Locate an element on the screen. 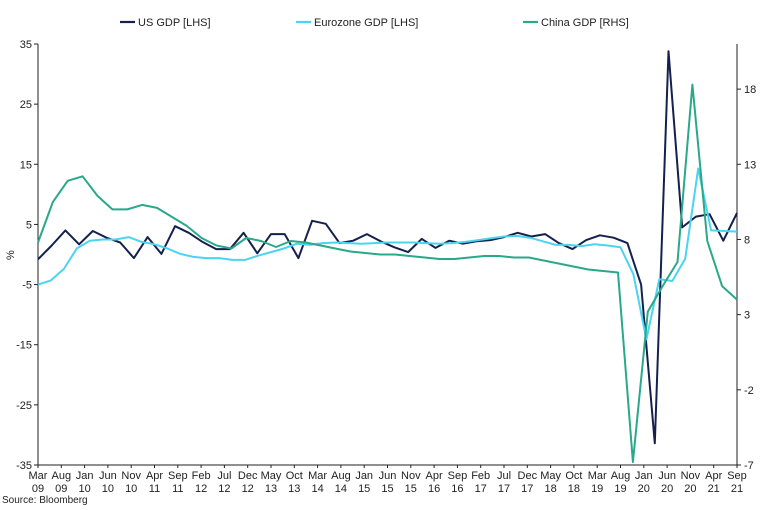 Image resolution: width=770 pixels, height=510 pixels. right-tick-label: -7 is located at coordinates (749, 466).